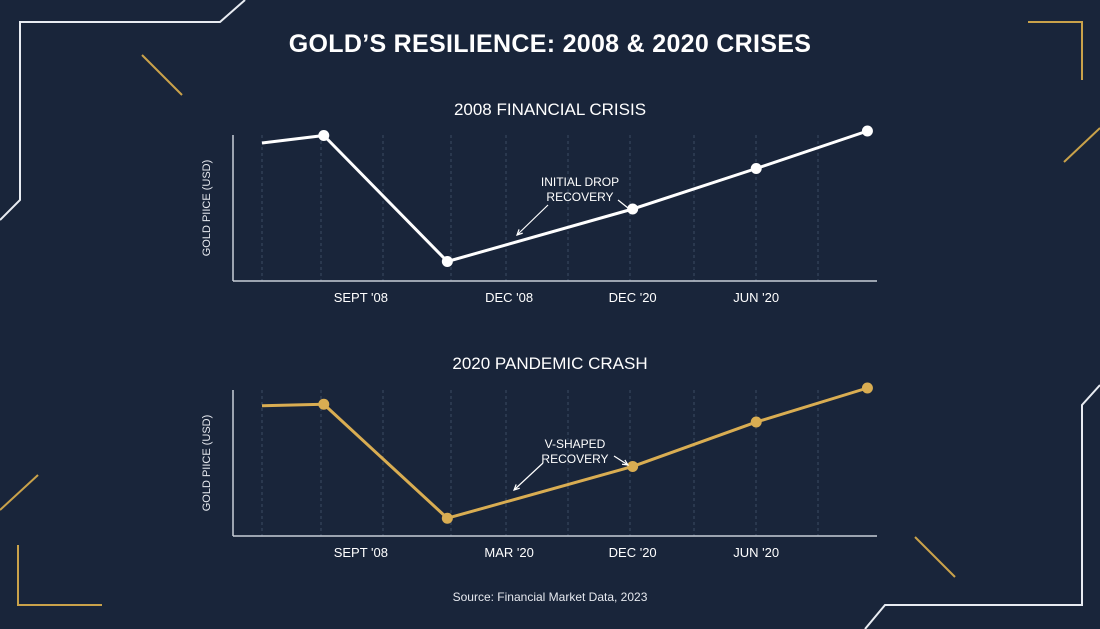 The width and height of the screenshot is (1100, 629). Describe the element at coordinates (550, 109) in the screenshot. I see `chart-1-title: 2008 FINANCIAL CRISIS` at that location.